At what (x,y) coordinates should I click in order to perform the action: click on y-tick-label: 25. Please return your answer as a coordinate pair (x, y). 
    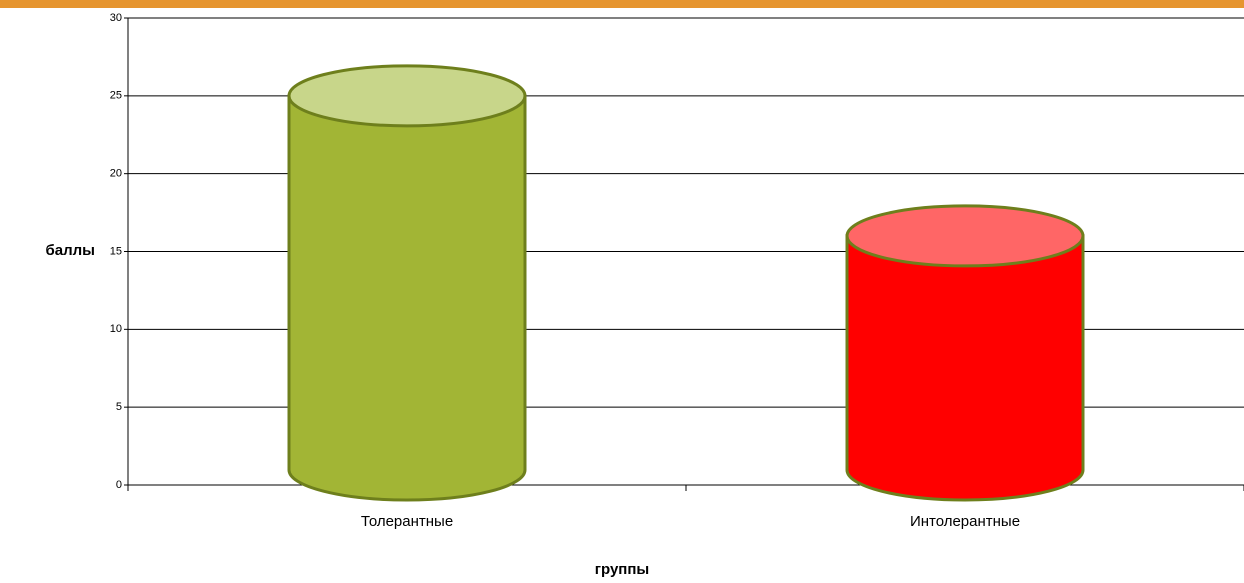
    Looking at the image, I should click on (116, 96).